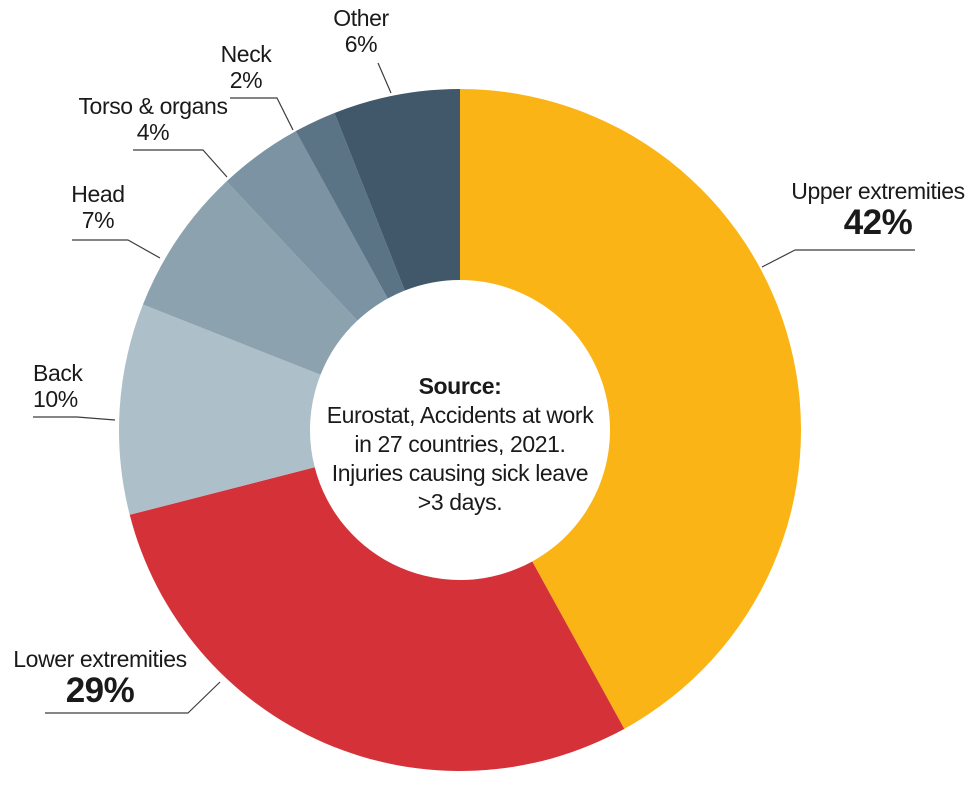  I want to click on slice-neck, so click(350, 205).